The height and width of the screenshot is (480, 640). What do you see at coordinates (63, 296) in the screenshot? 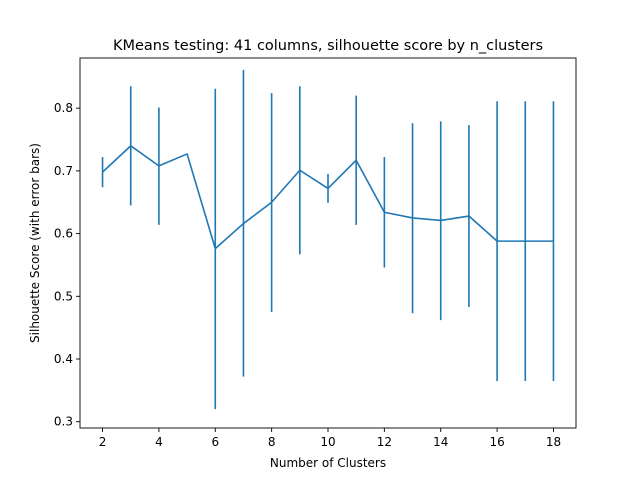
I see `y-tick-label: 0.5` at bounding box center [63, 296].